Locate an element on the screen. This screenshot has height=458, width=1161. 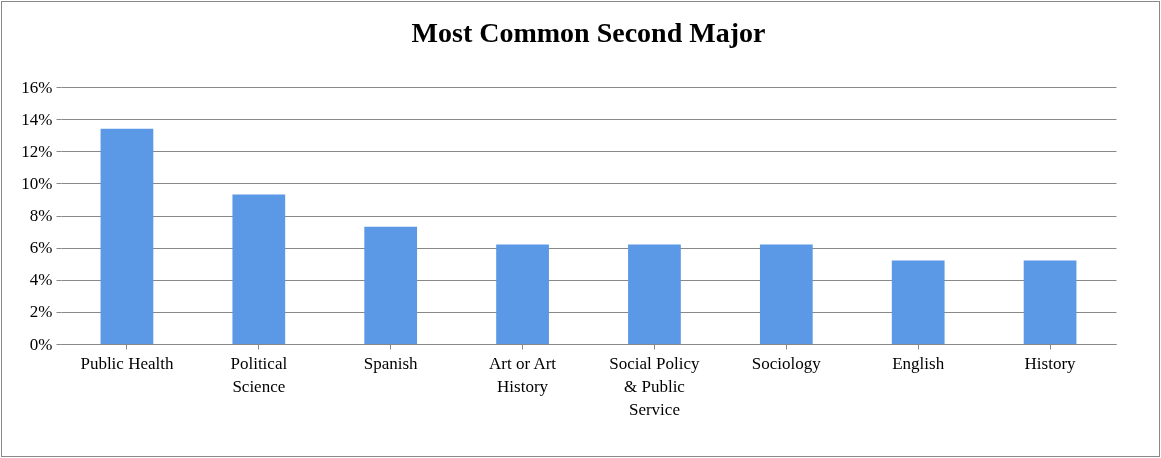
x-tick-label: Social Policy & Public Service is located at coordinates (655, 386).